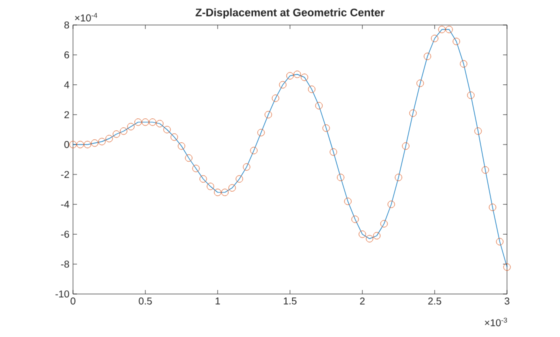  I want to click on x-tick-label: 2, so click(362, 301).